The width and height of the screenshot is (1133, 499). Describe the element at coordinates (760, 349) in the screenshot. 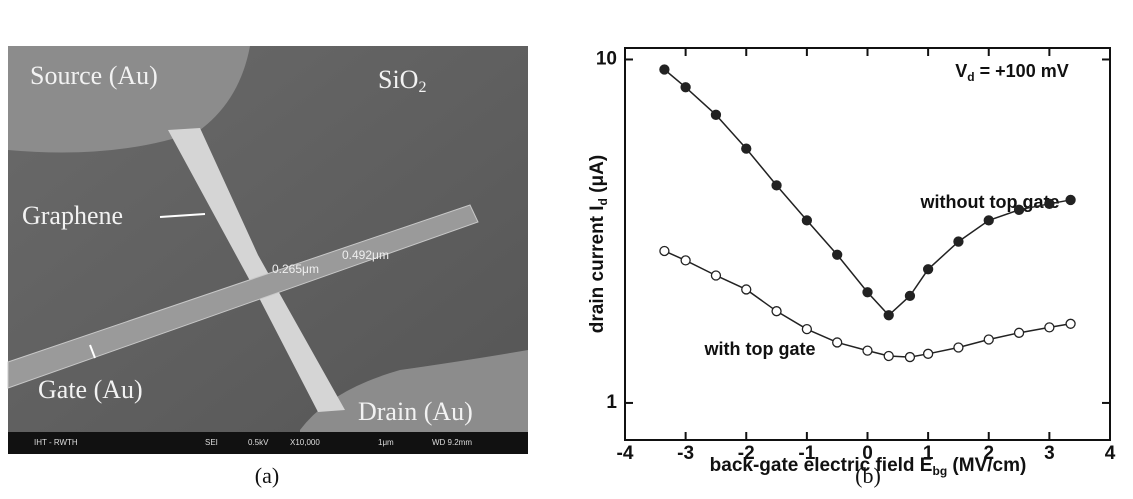

I see `annotation: with top gate` at that location.